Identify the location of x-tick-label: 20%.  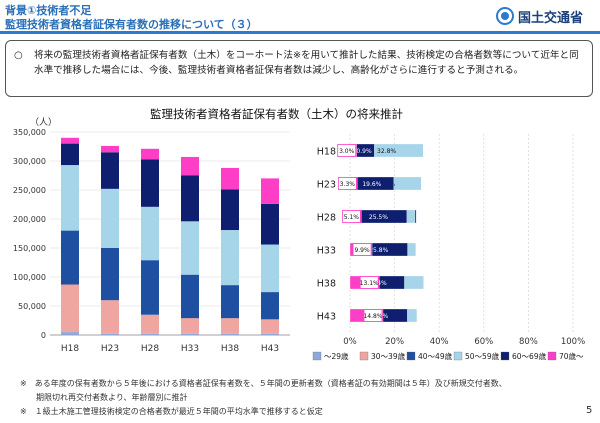
(394, 342).